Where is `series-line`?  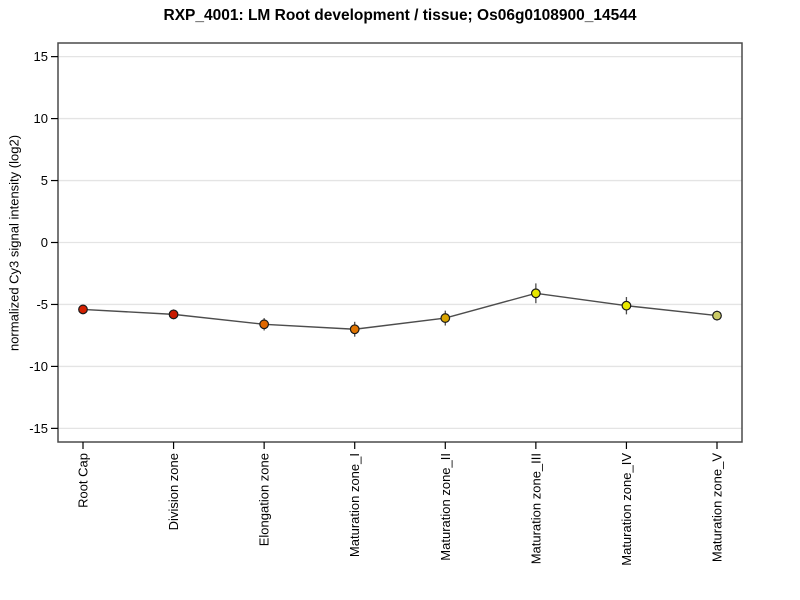 series-line is located at coordinates (400, 311).